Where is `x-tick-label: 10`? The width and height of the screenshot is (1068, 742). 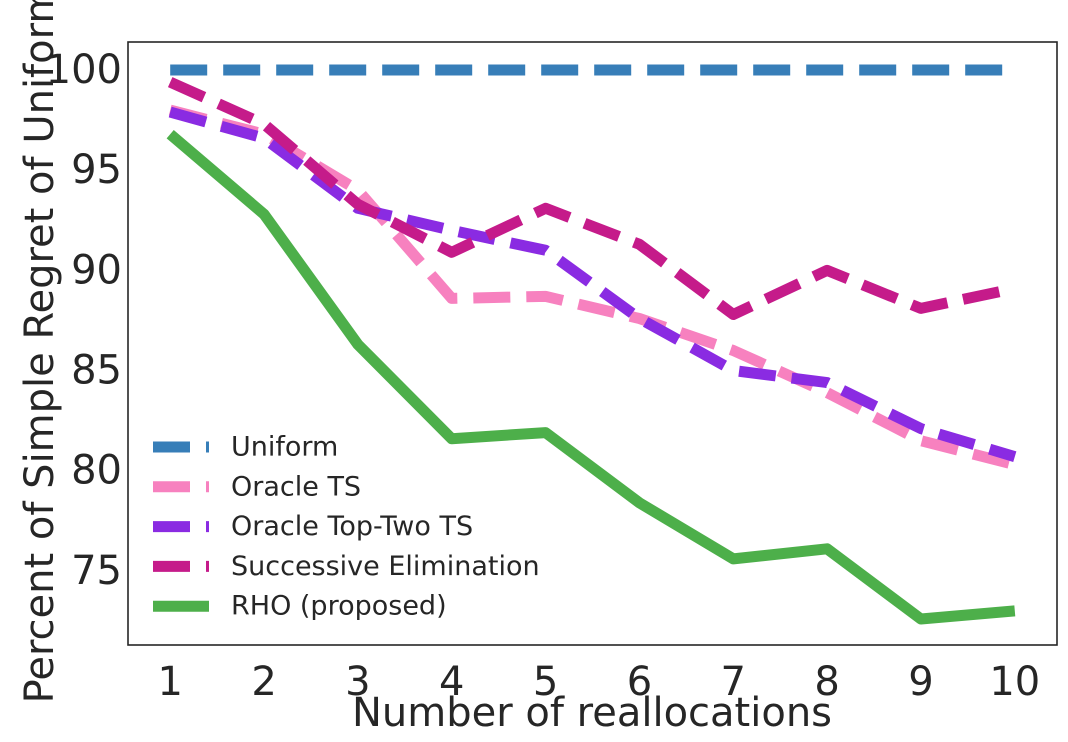 x-tick-label: 10 is located at coordinates (1014, 682).